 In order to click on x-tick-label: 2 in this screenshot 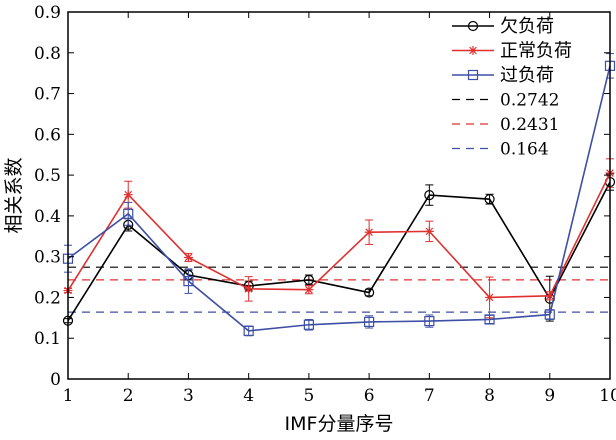, I will do `click(128, 396)`.